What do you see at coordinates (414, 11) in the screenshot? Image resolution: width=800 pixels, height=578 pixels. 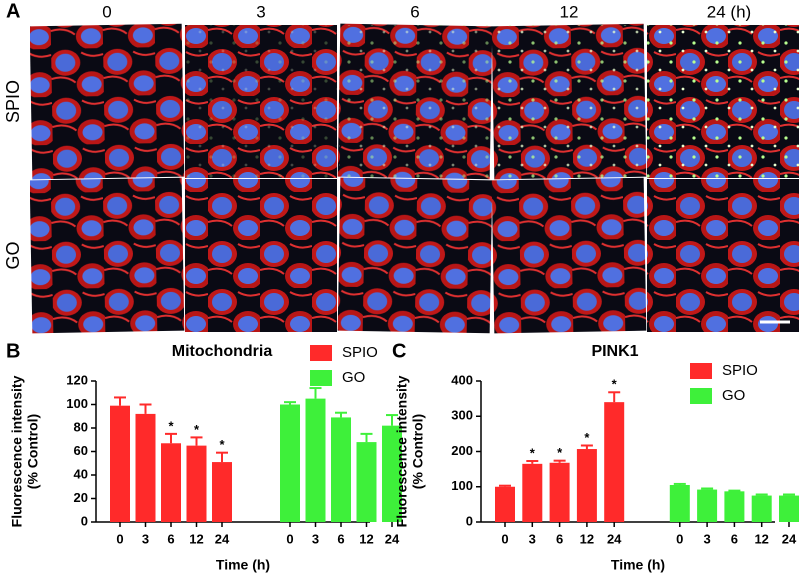 I see `column-label: 6` at bounding box center [414, 11].